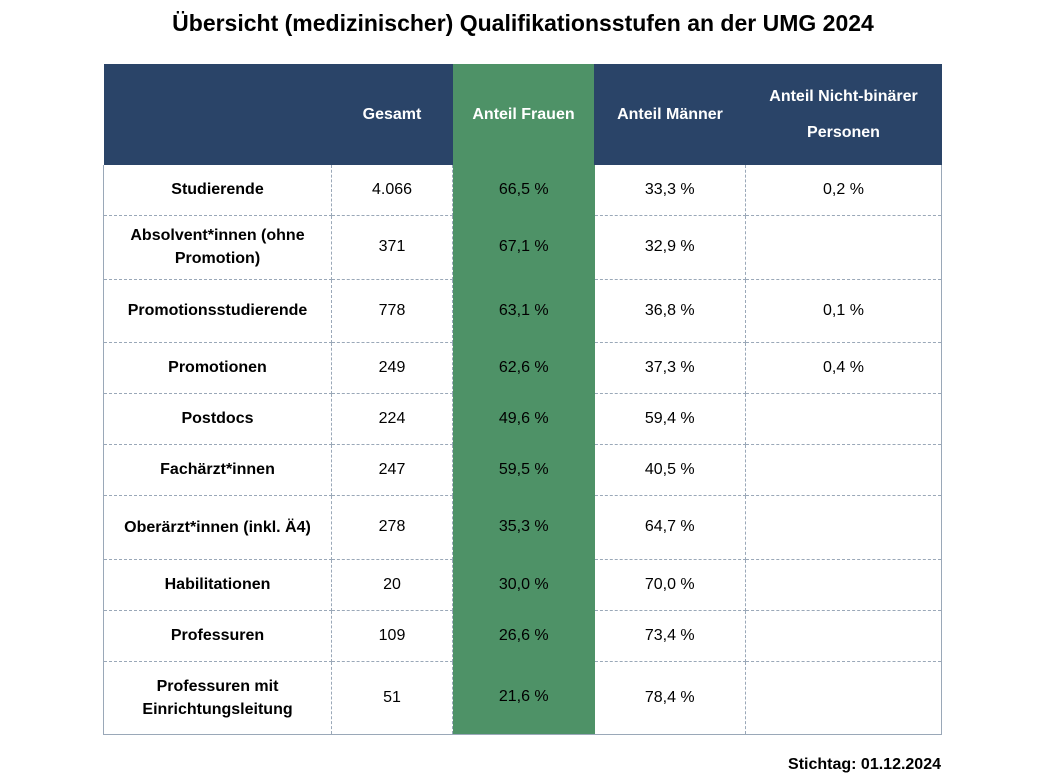 Image resolution: width=1046 pixels, height=784 pixels. I want to click on cell-gesamt: 247, so click(392, 470).